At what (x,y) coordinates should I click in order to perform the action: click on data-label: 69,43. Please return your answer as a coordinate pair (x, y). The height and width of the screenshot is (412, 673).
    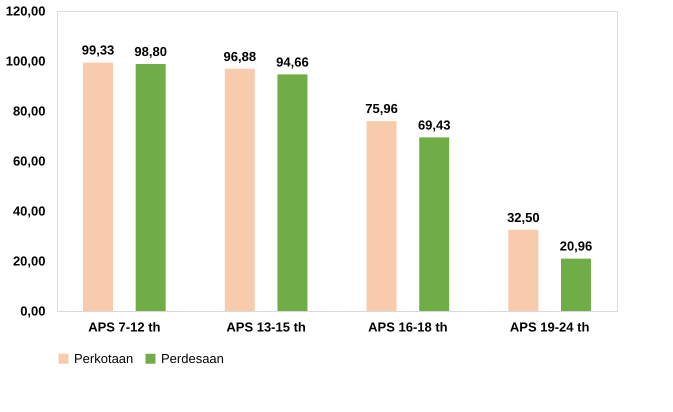
    Looking at the image, I should click on (434, 124).